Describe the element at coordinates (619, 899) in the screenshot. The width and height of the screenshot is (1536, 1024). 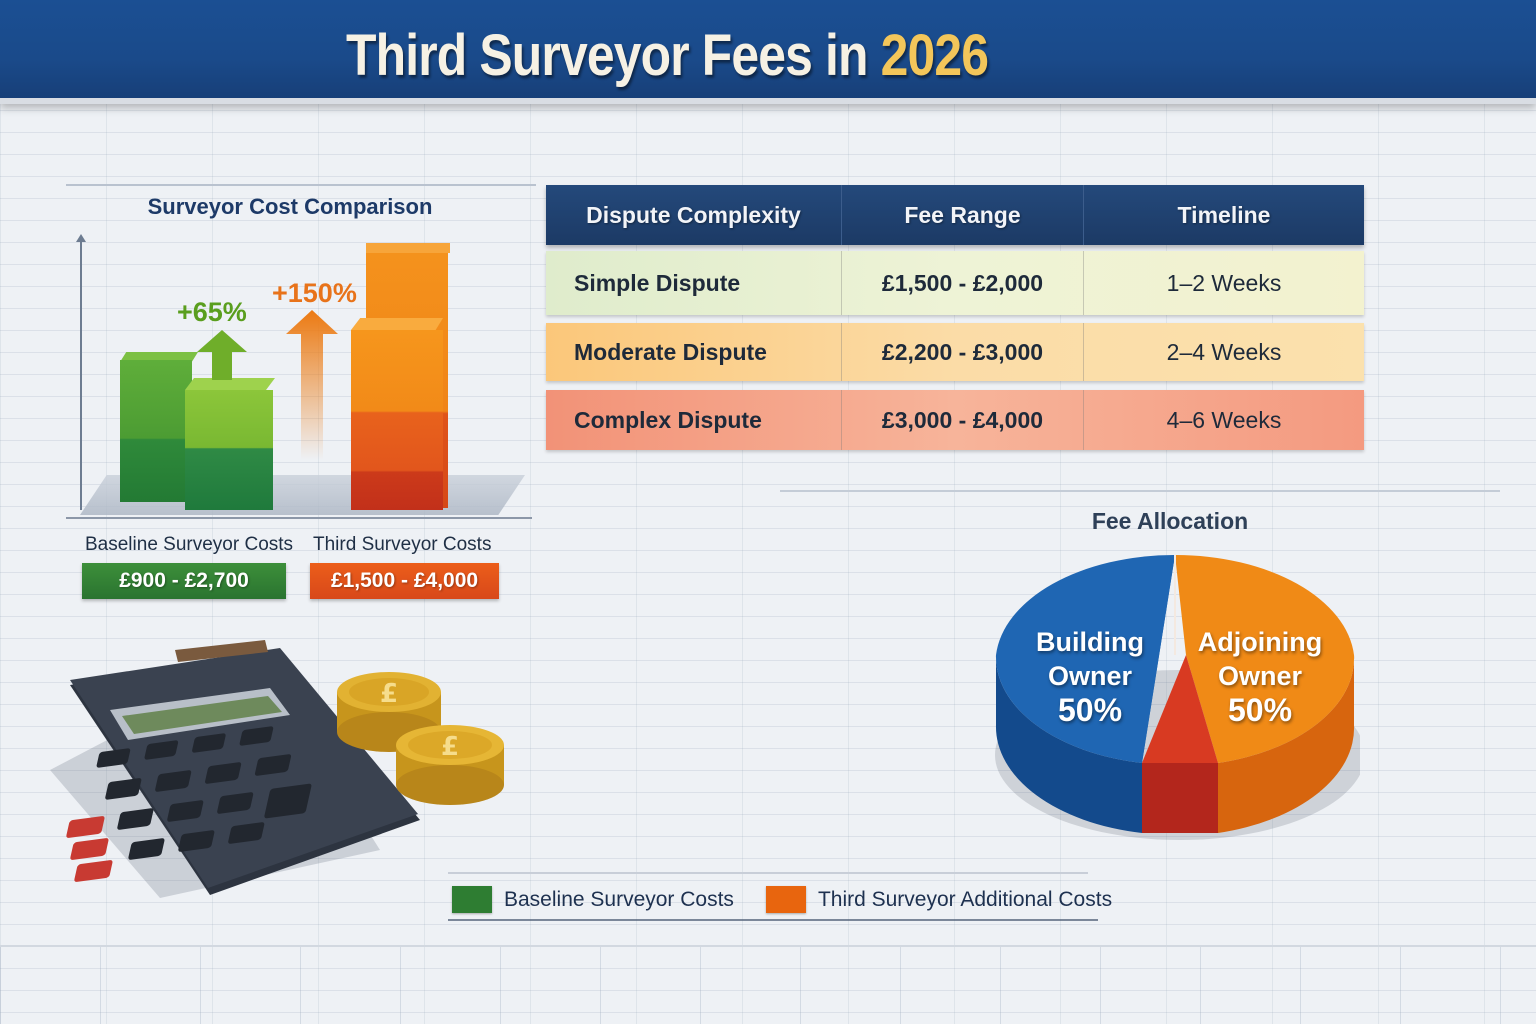
I see `legend-label-baseline: Baseline Surveyor Costs` at that location.